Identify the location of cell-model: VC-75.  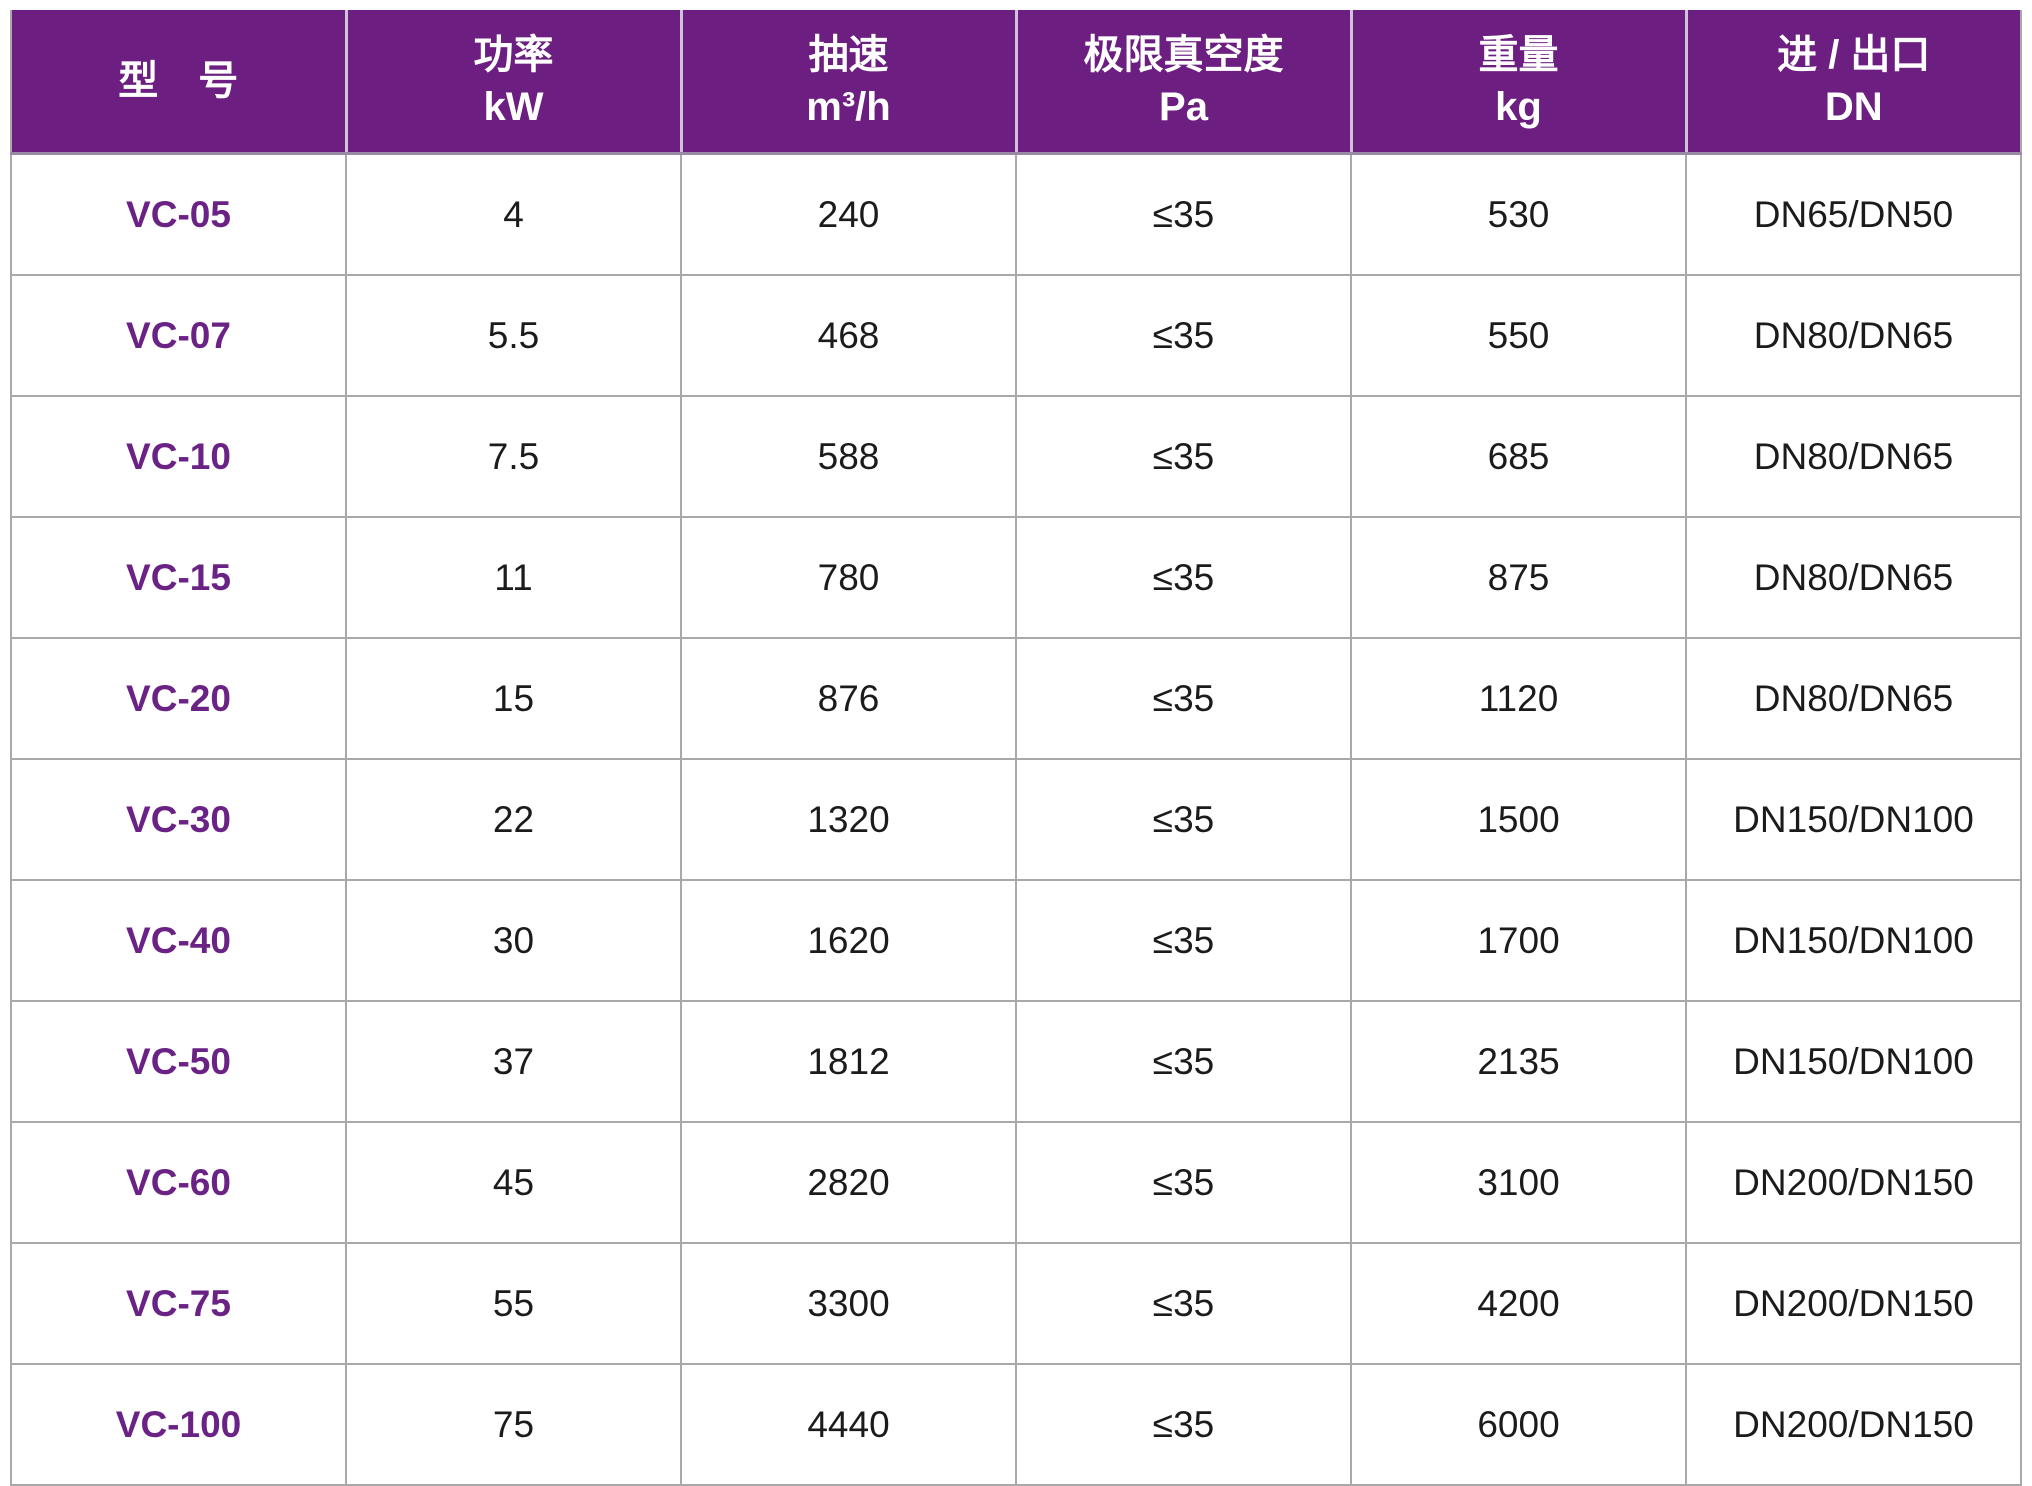
(178, 1303).